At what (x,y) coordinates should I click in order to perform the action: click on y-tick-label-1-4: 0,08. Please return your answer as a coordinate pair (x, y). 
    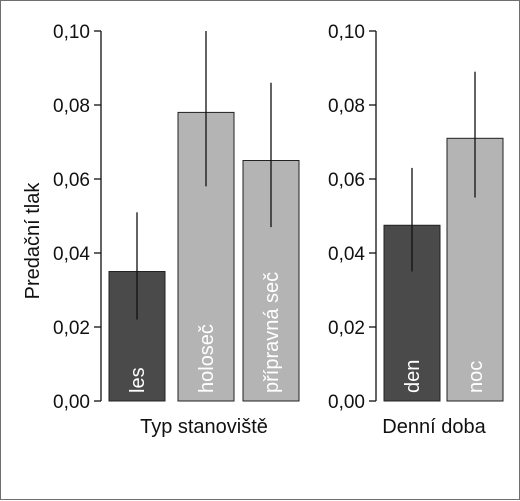
    Looking at the image, I should click on (346, 106).